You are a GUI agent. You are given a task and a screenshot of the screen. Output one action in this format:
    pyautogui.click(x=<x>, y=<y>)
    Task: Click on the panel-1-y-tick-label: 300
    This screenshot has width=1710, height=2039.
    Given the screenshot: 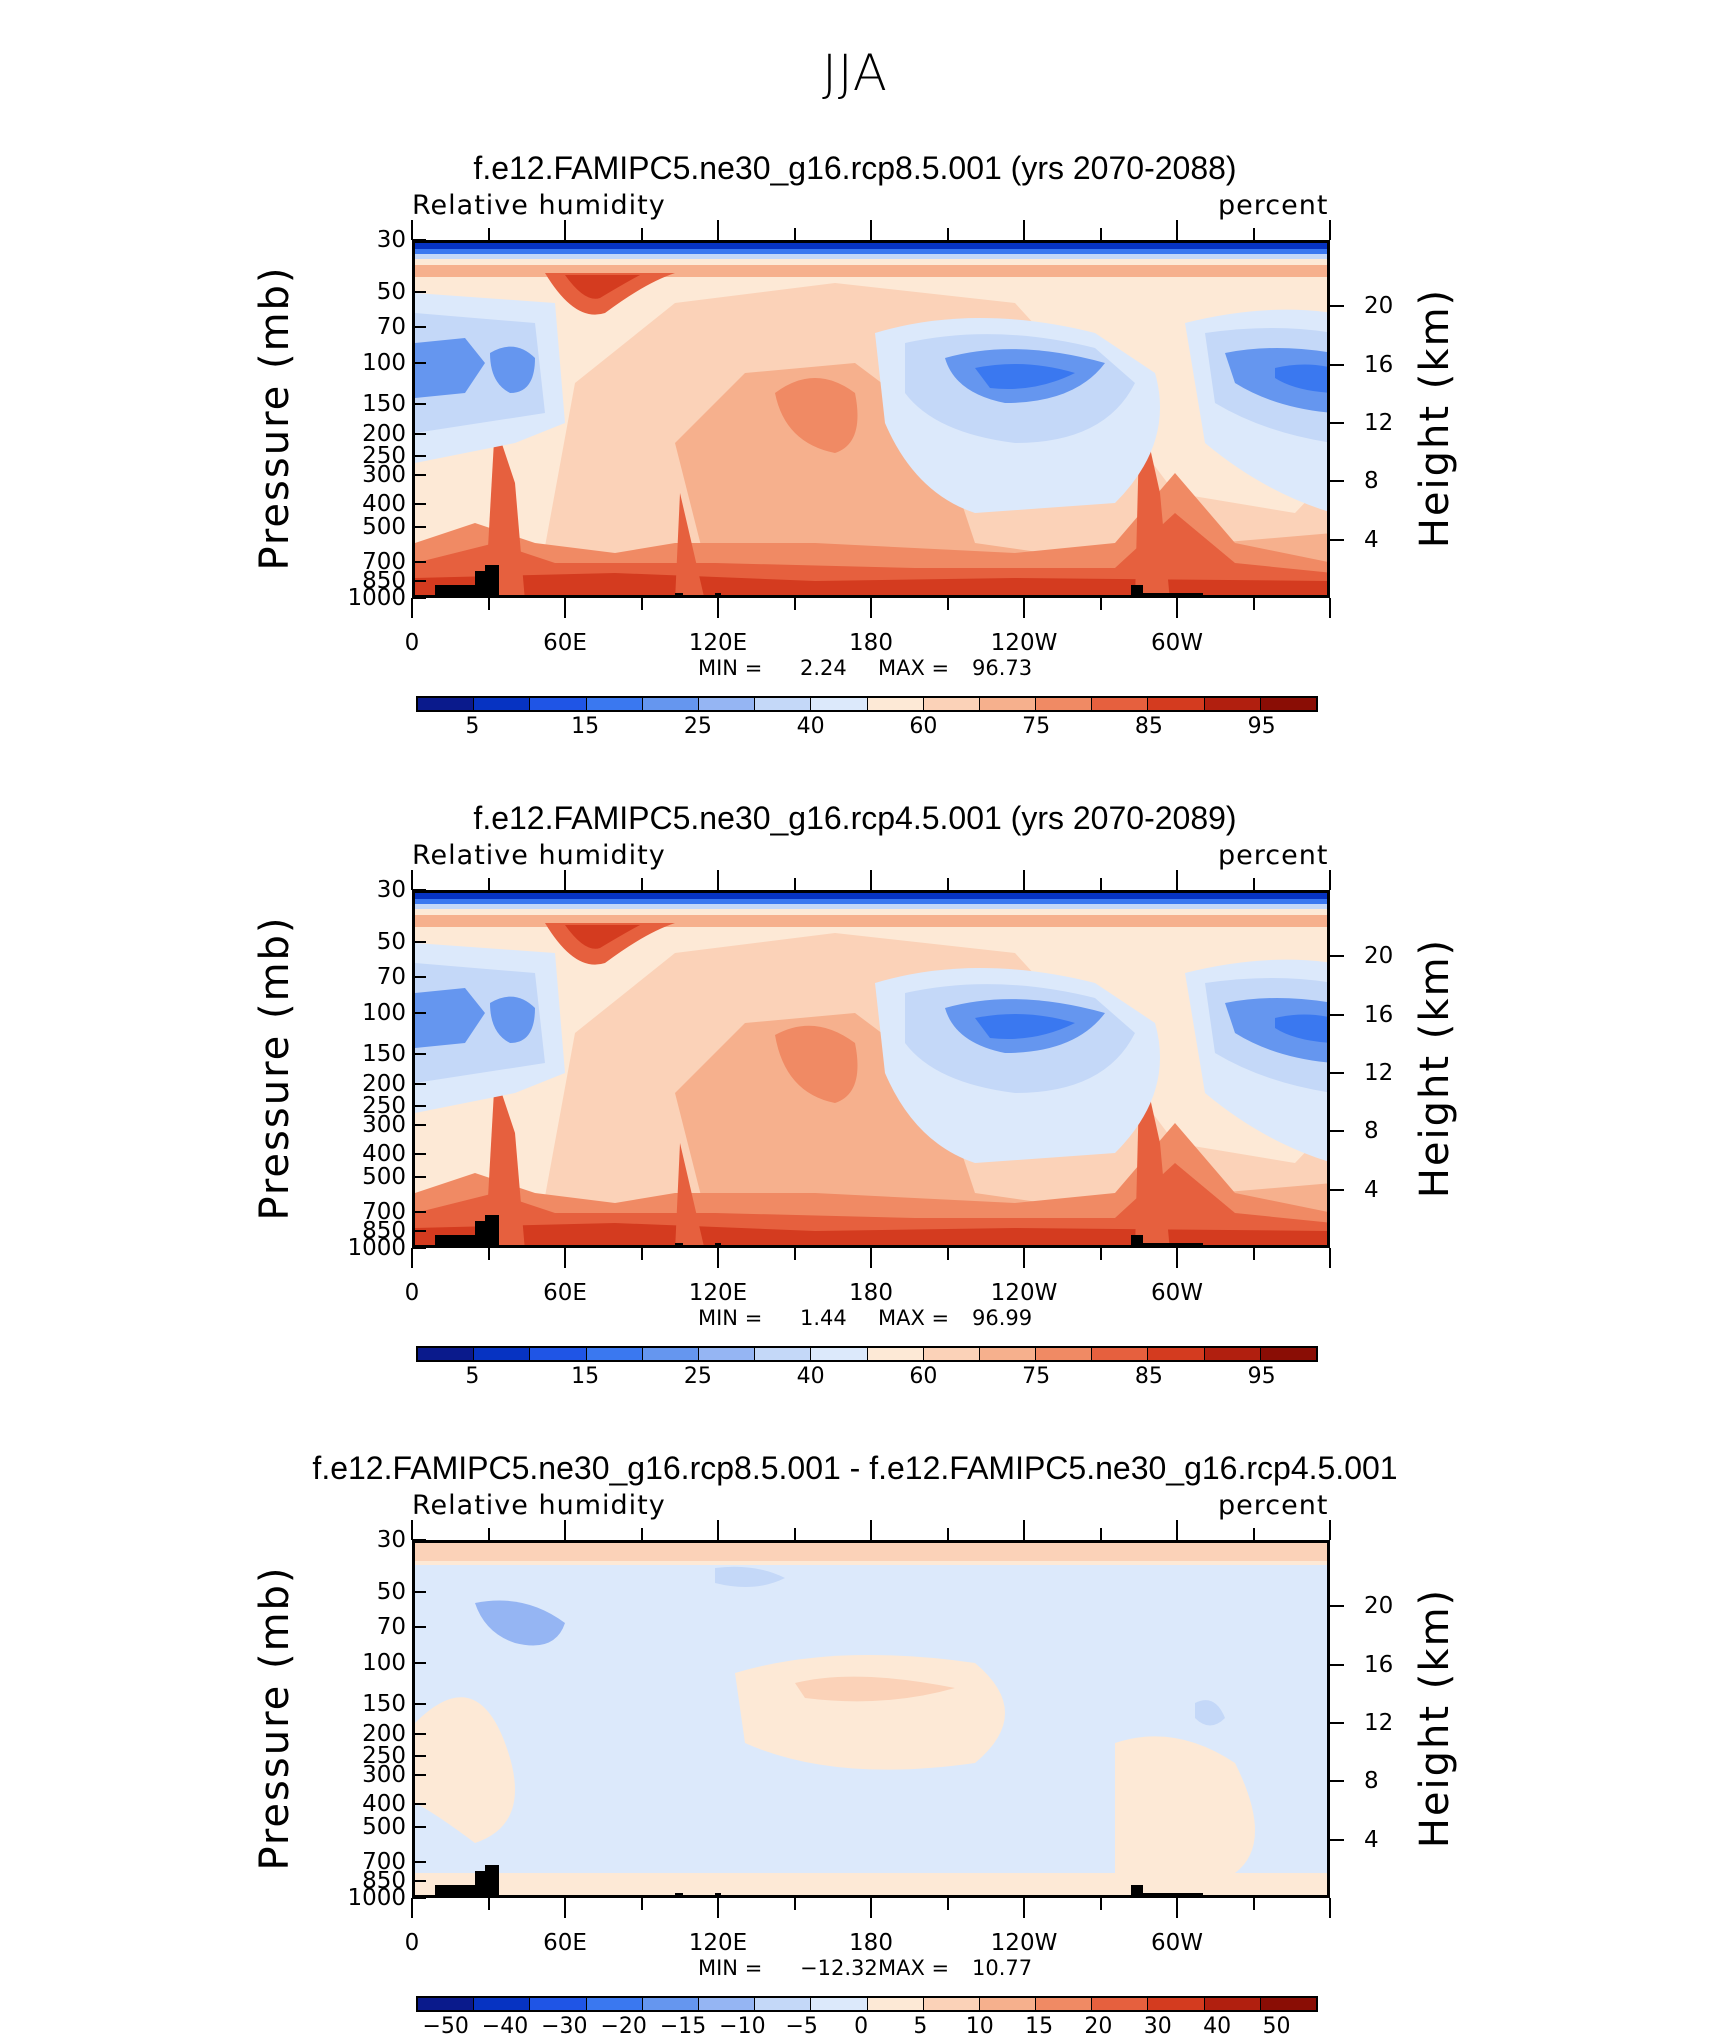 What is the action you would take?
    pyautogui.click(x=384, y=475)
    